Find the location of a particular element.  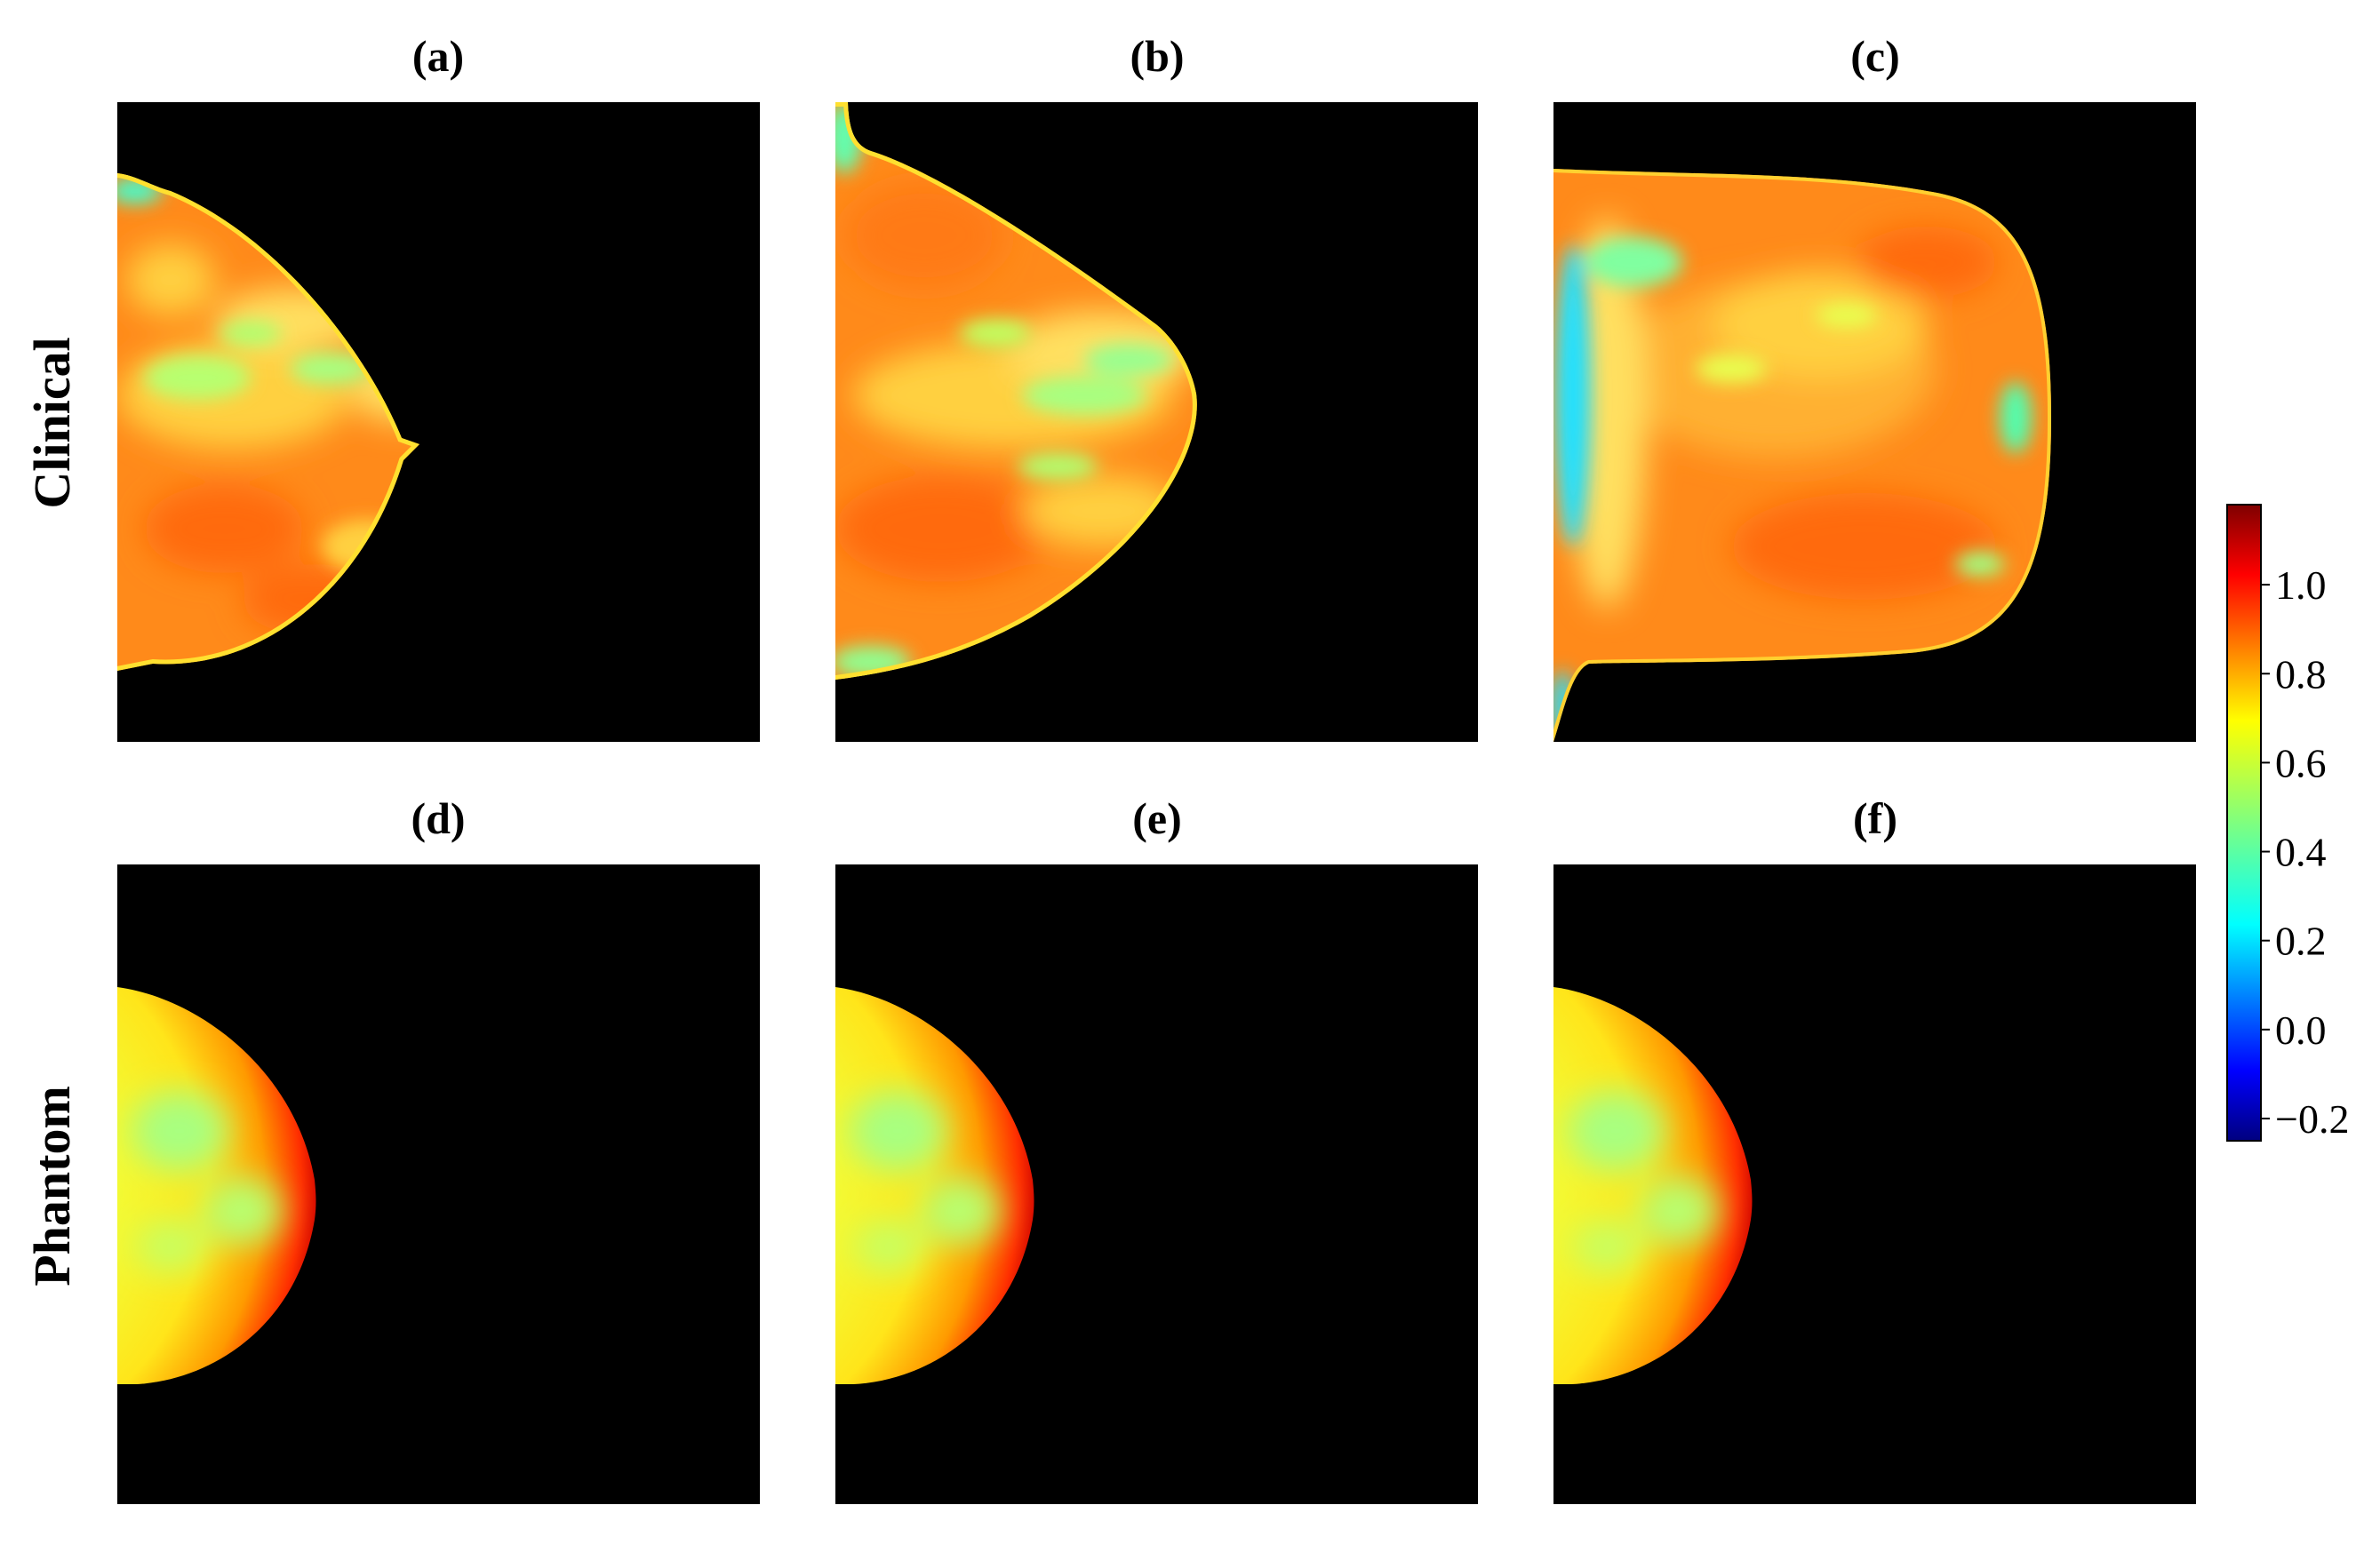

colorbar-ticks: −0.2 0.0 0.2 0.4 0.6 0.8 1.0 is located at coordinates (2305, 852).